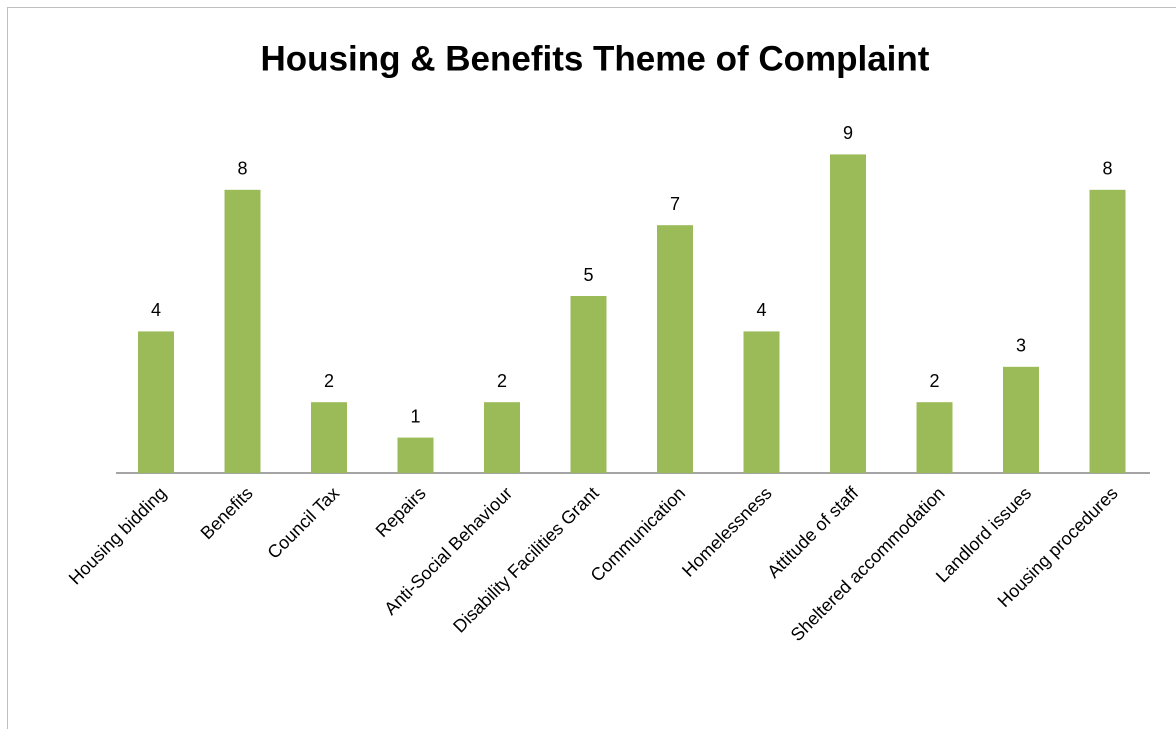  What do you see at coordinates (813, 532) in the screenshot?
I see `x-tick-label: Attitude of staff` at bounding box center [813, 532].